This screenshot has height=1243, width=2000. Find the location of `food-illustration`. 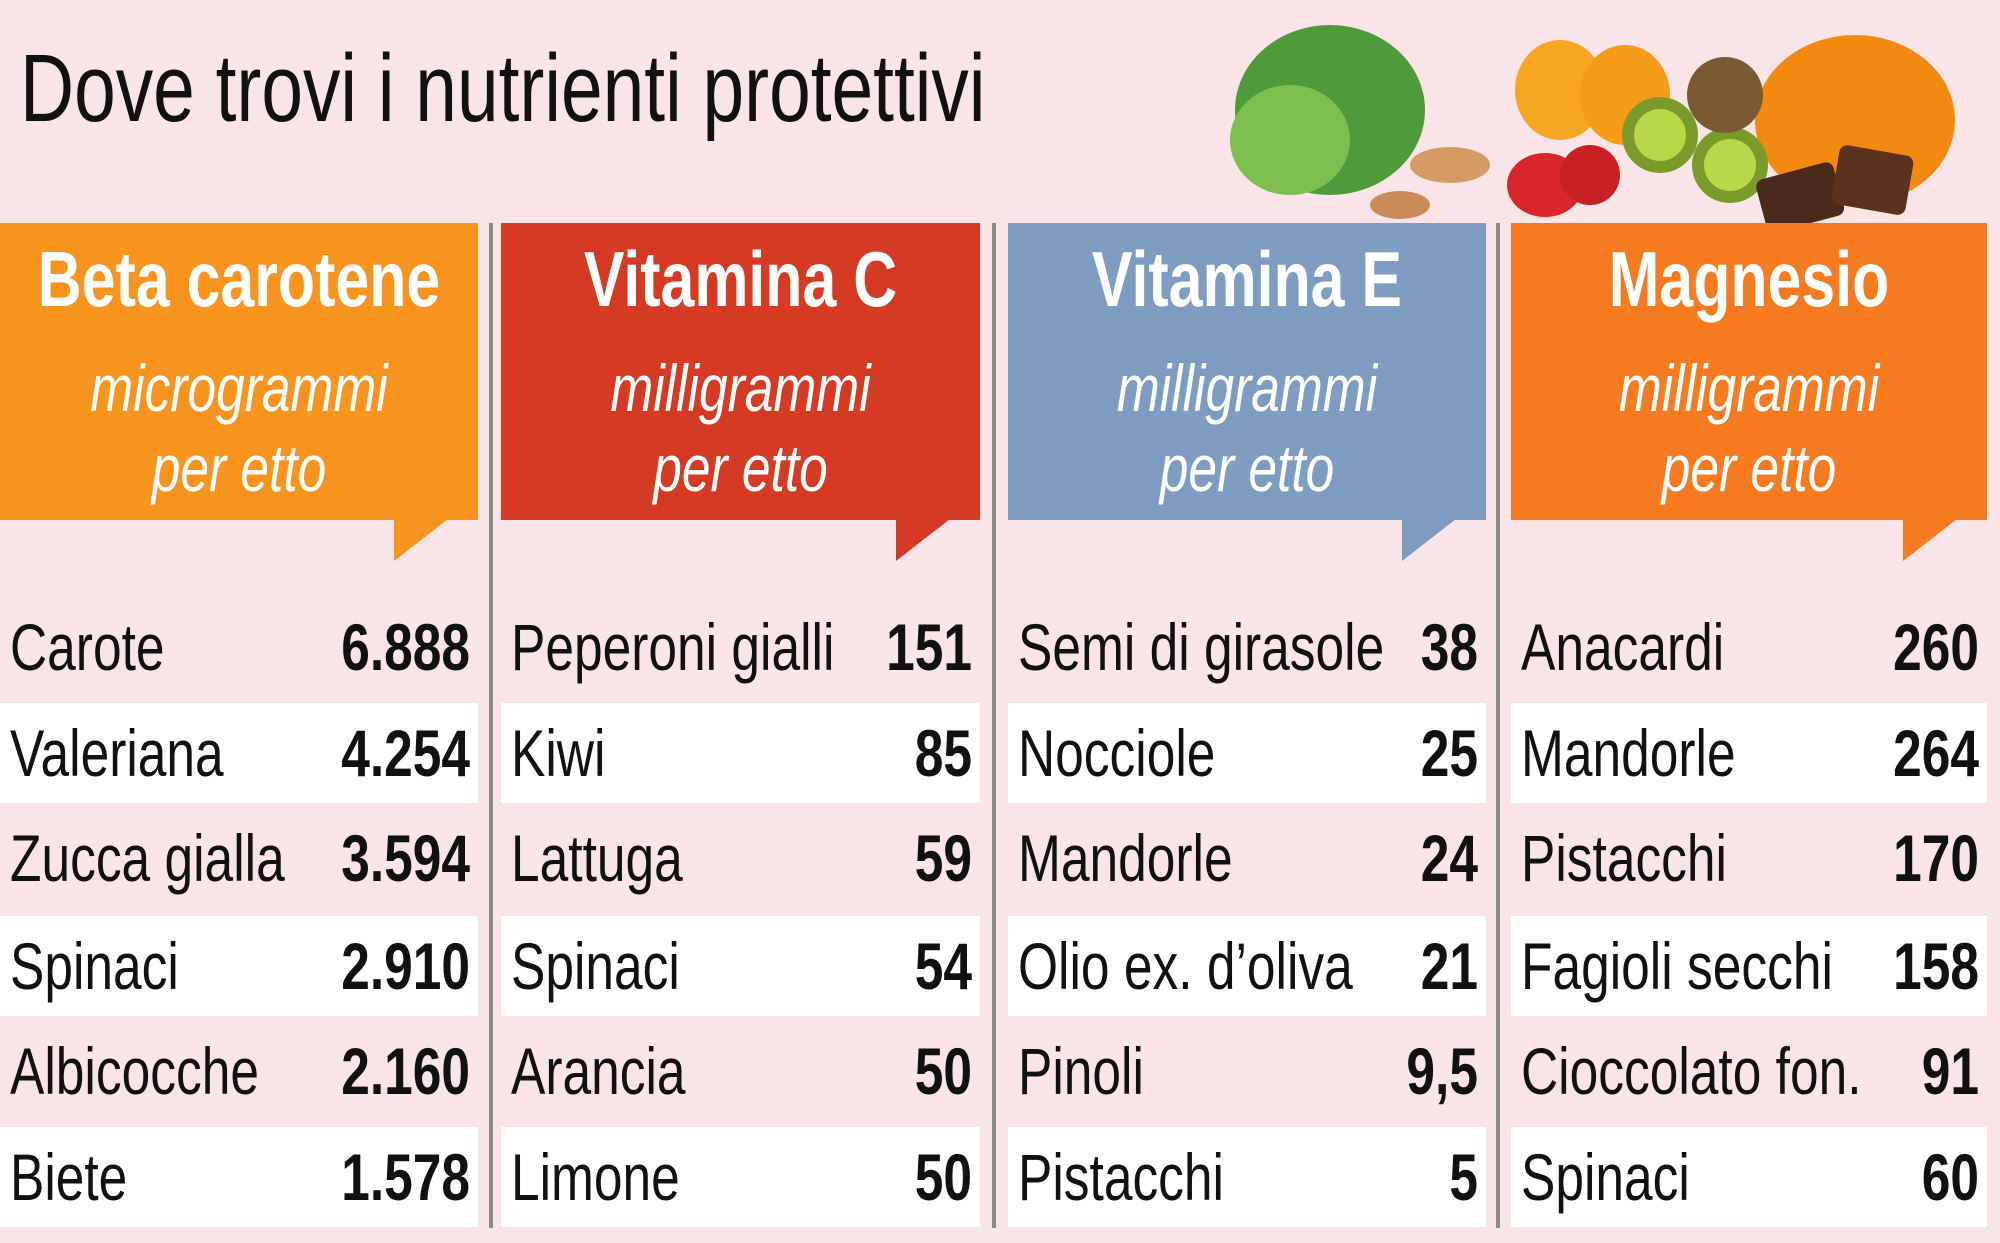

food-illustration is located at coordinates (1592, 129).